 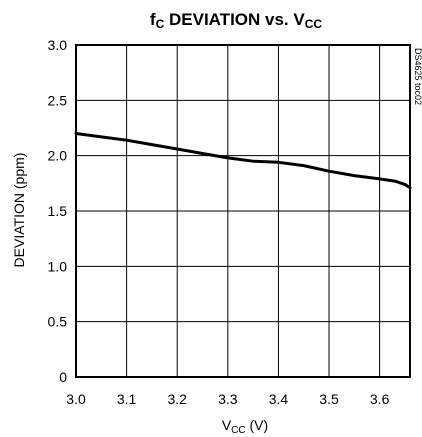 I want to click on x-tick-label: 3.2, so click(x=177, y=399).